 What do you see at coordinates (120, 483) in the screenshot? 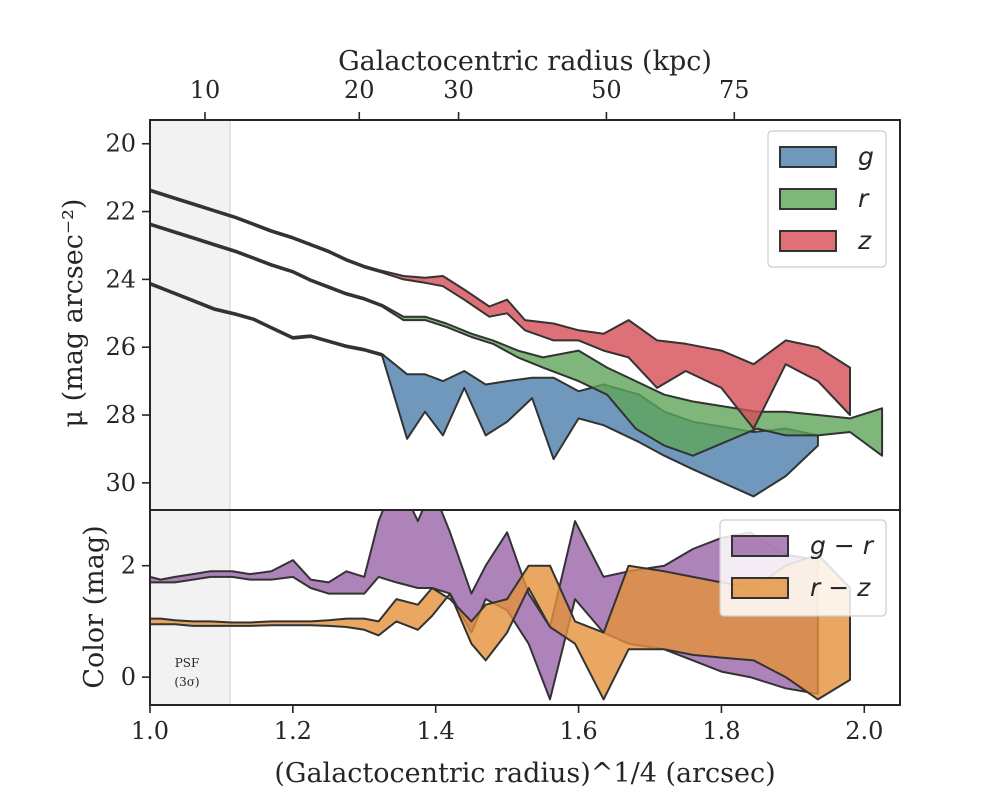
I see `y-tick-label: 30` at bounding box center [120, 483].